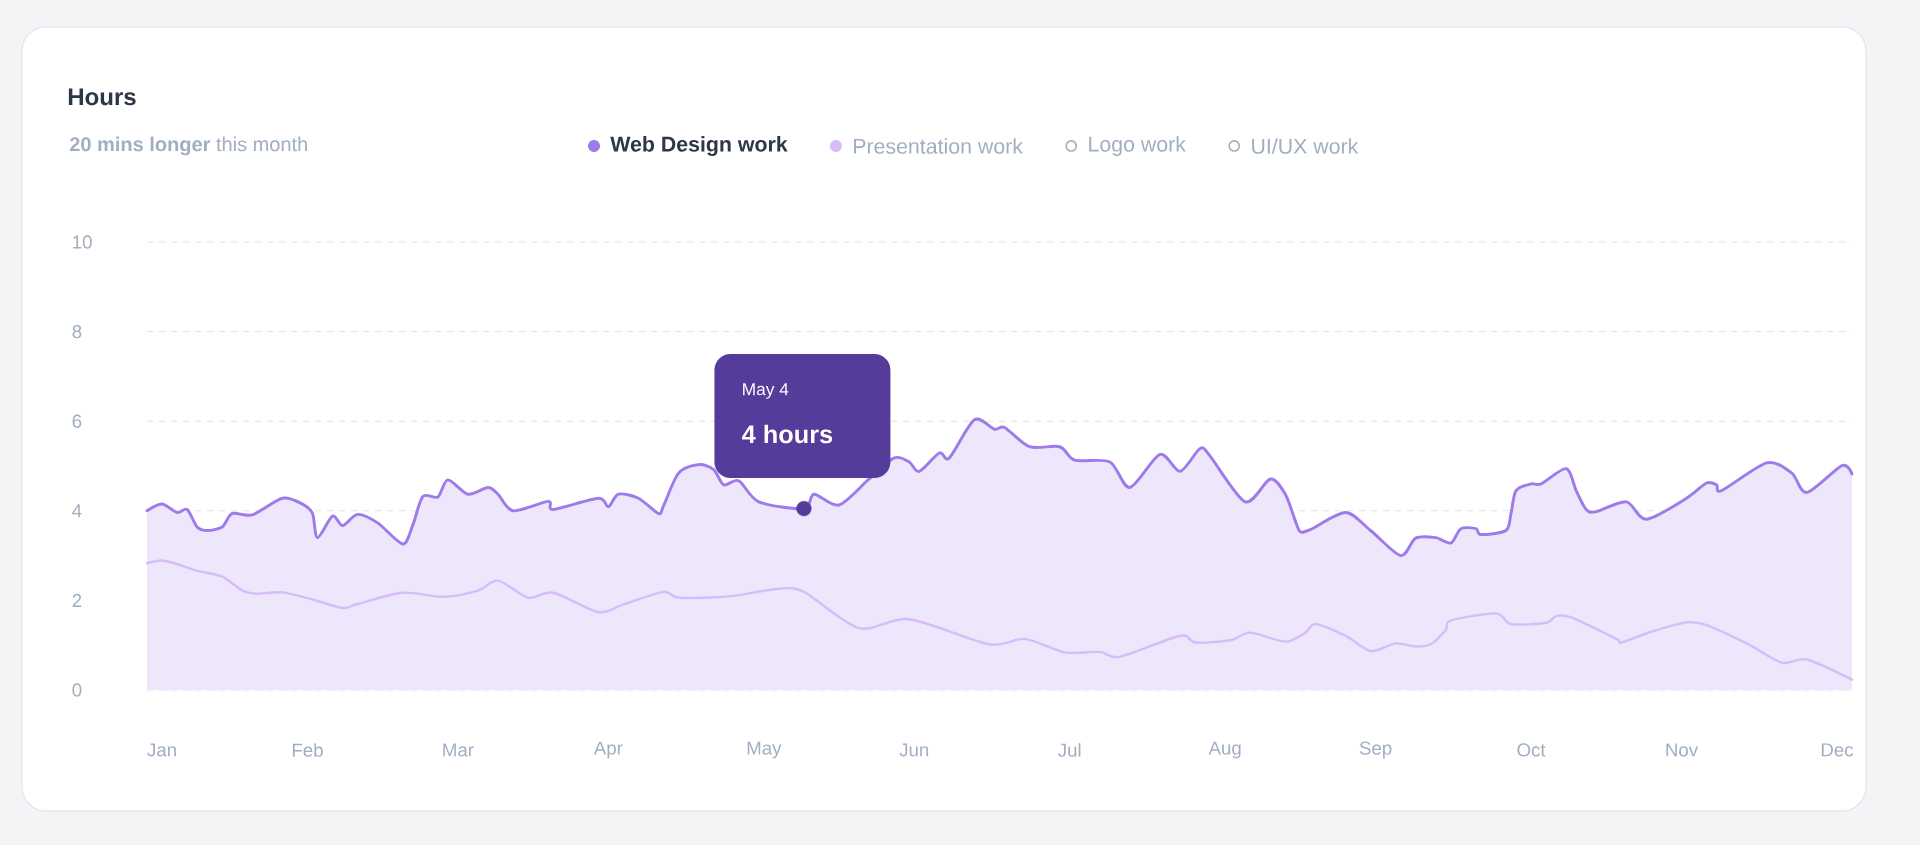  Describe the element at coordinates (77, 421) in the screenshot. I see `y-tick-label: 6` at that location.